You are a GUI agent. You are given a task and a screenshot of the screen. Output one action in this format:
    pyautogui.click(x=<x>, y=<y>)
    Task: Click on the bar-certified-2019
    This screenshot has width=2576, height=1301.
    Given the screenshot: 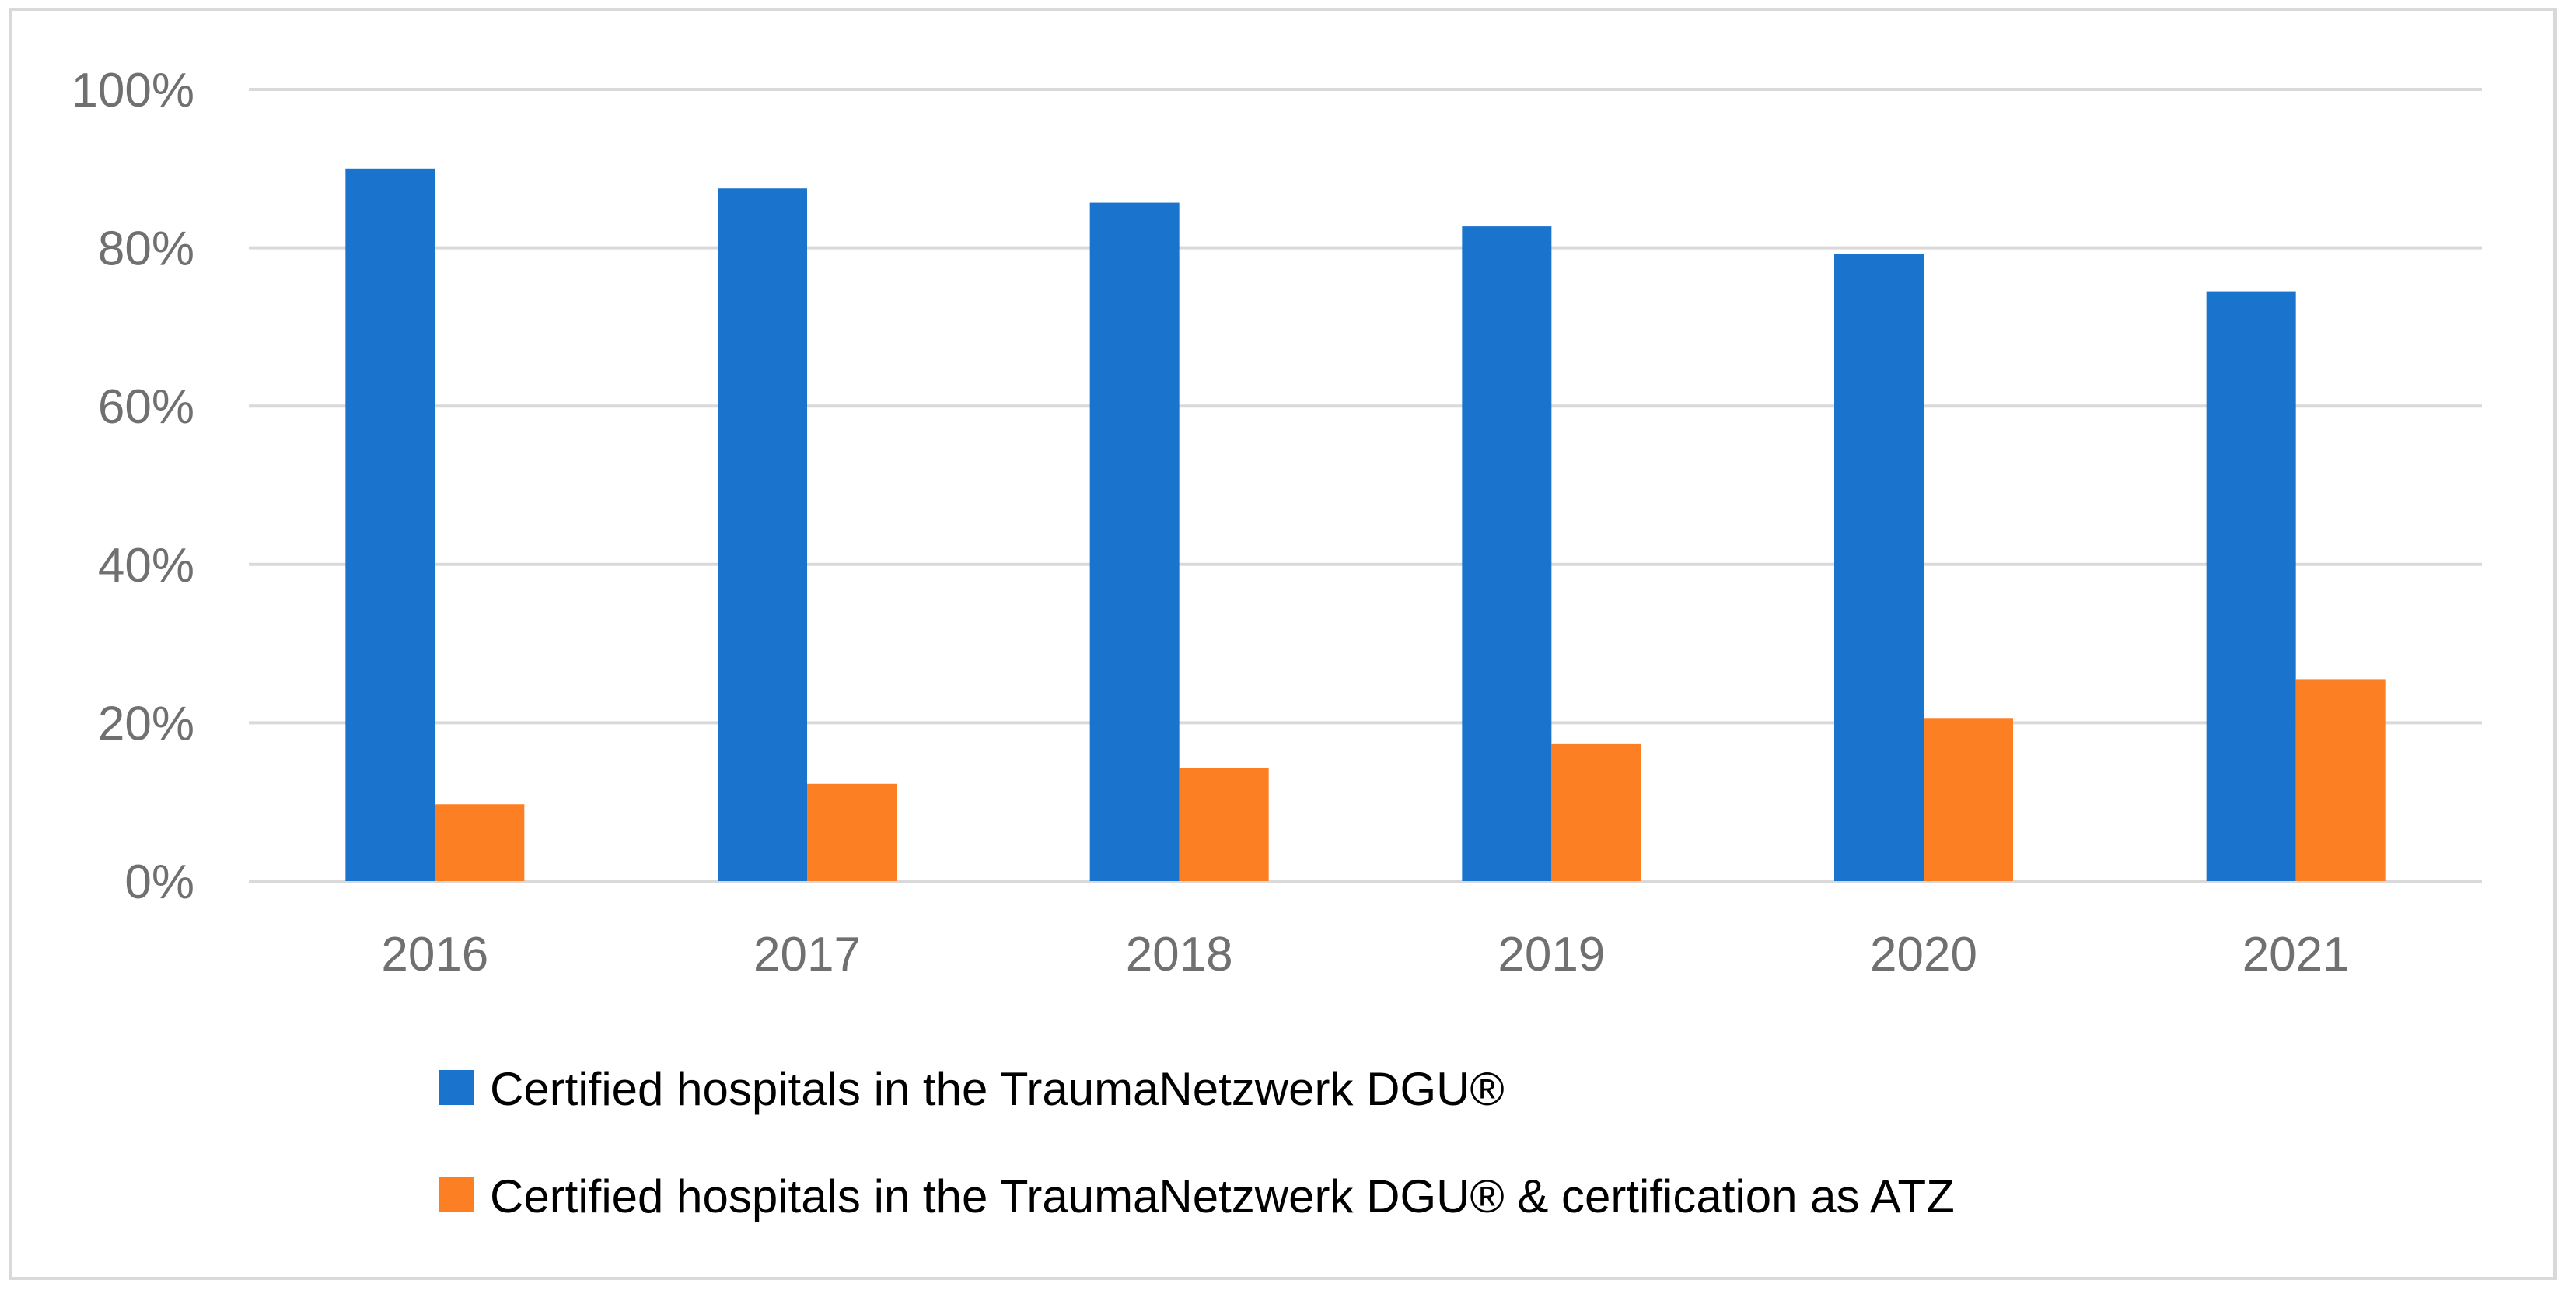 What is the action you would take?
    pyautogui.click(x=1507, y=553)
    